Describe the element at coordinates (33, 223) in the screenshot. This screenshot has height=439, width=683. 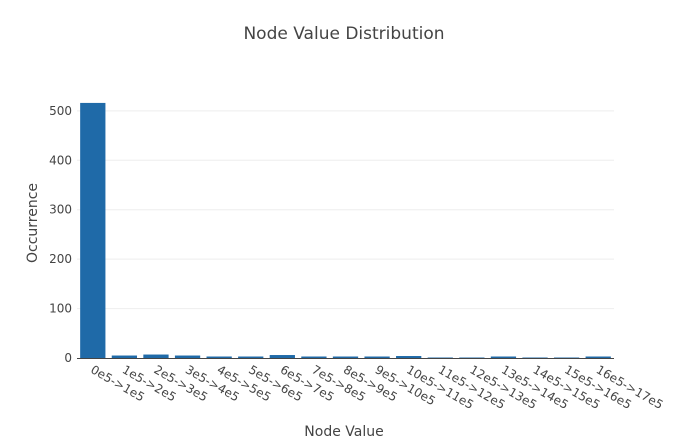
I see `y-axis-title: Occurrence` at that location.